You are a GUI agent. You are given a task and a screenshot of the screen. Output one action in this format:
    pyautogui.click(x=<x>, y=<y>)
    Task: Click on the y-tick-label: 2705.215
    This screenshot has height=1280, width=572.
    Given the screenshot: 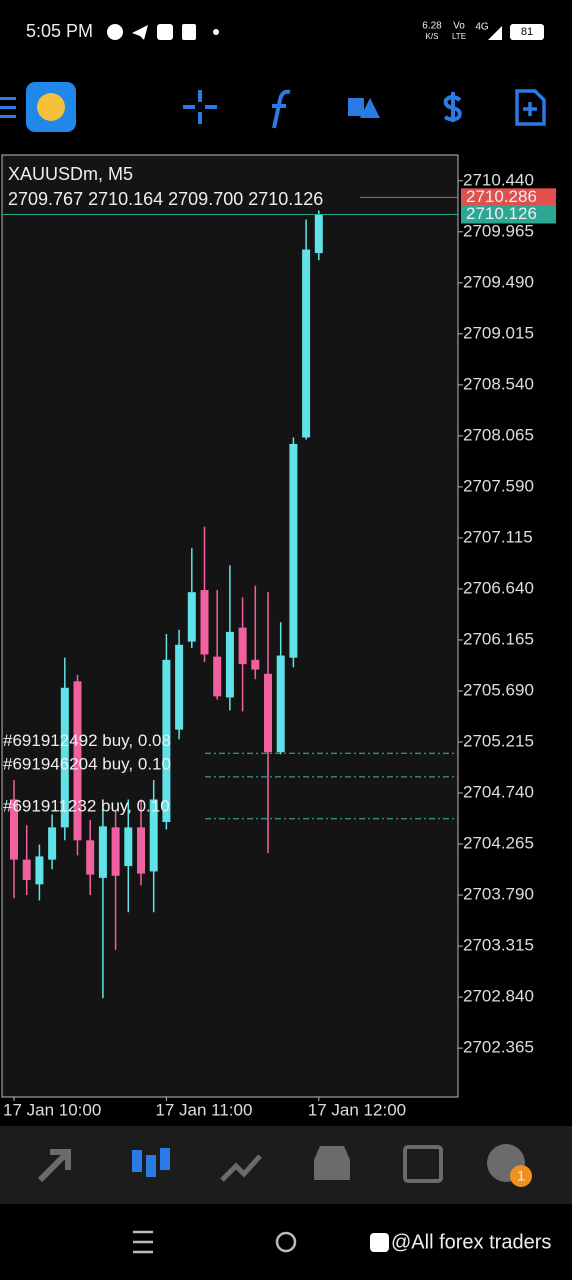 What is the action you would take?
    pyautogui.click(x=498, y=740)
    